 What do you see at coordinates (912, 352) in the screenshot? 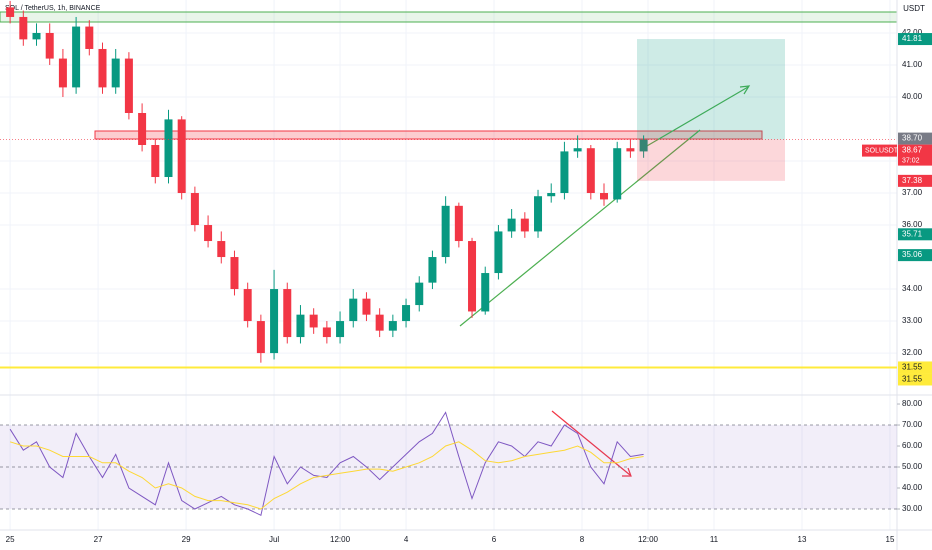
I see `y-tick-label: 32.00` at bounding box center [912, 352].